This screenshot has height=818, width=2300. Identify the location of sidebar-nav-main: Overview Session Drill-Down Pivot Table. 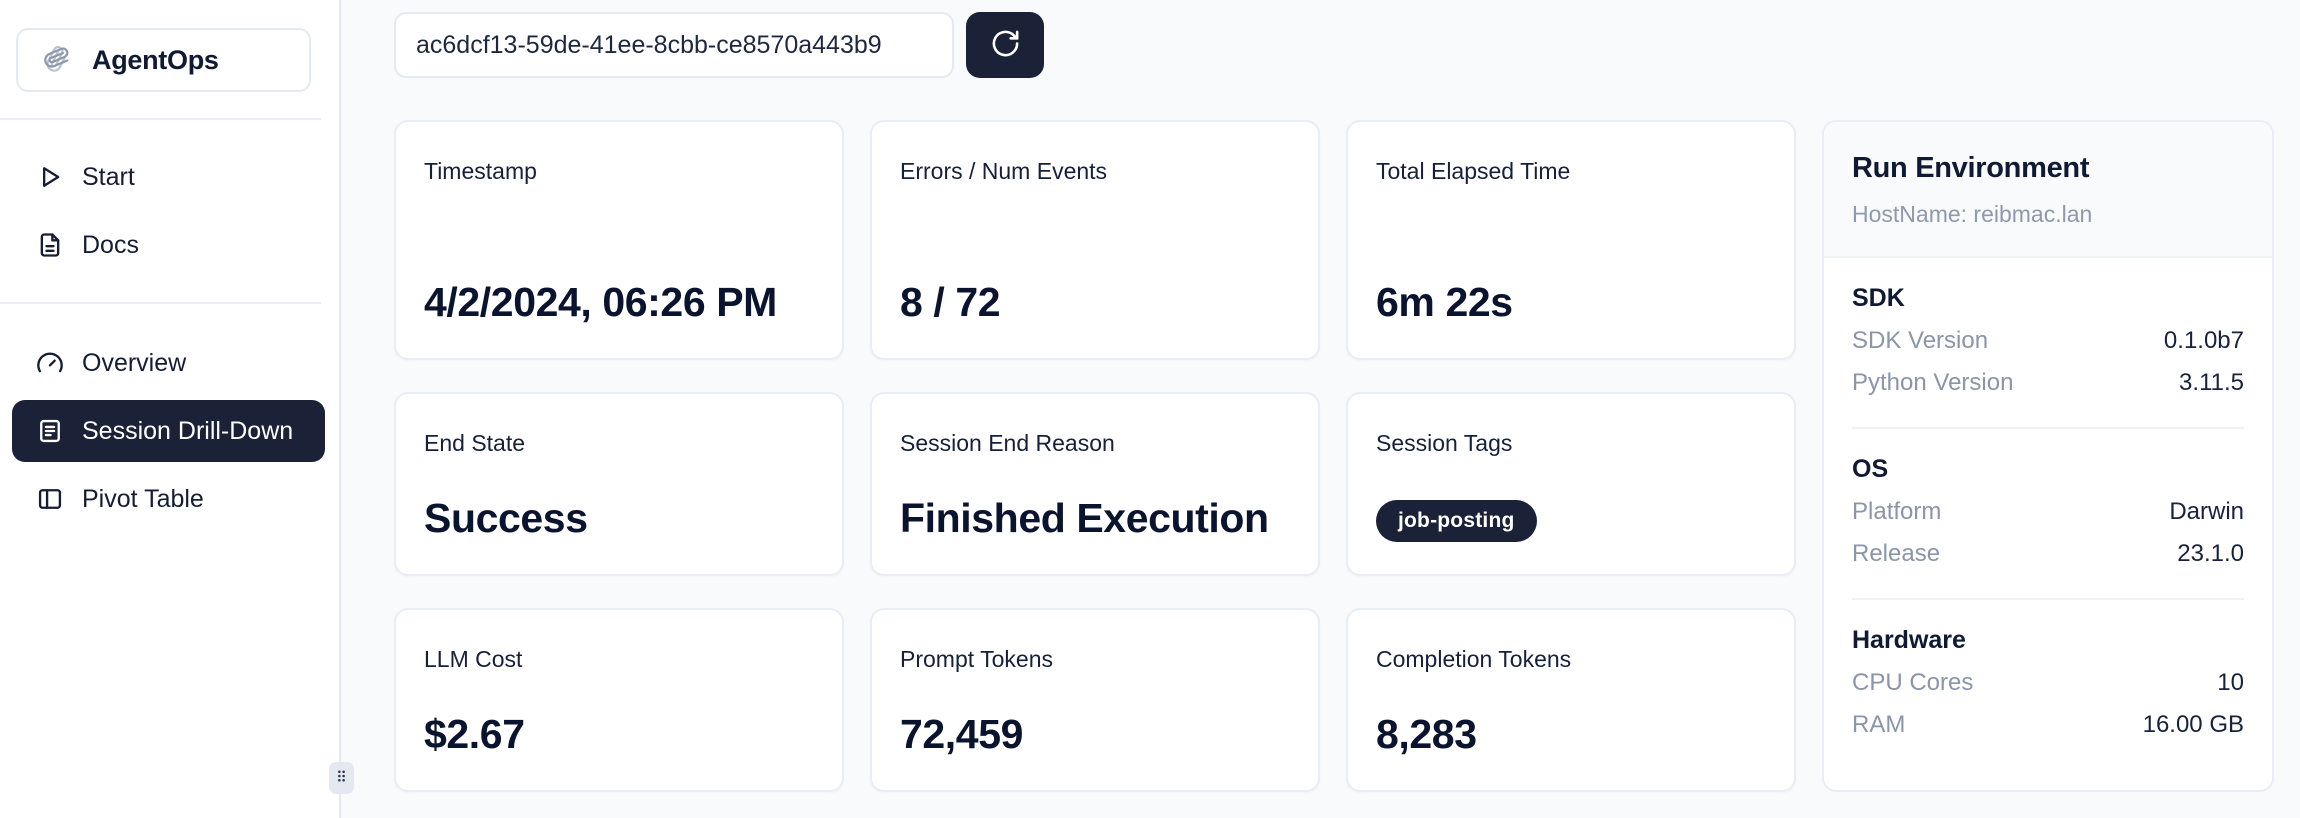
(169, 431).